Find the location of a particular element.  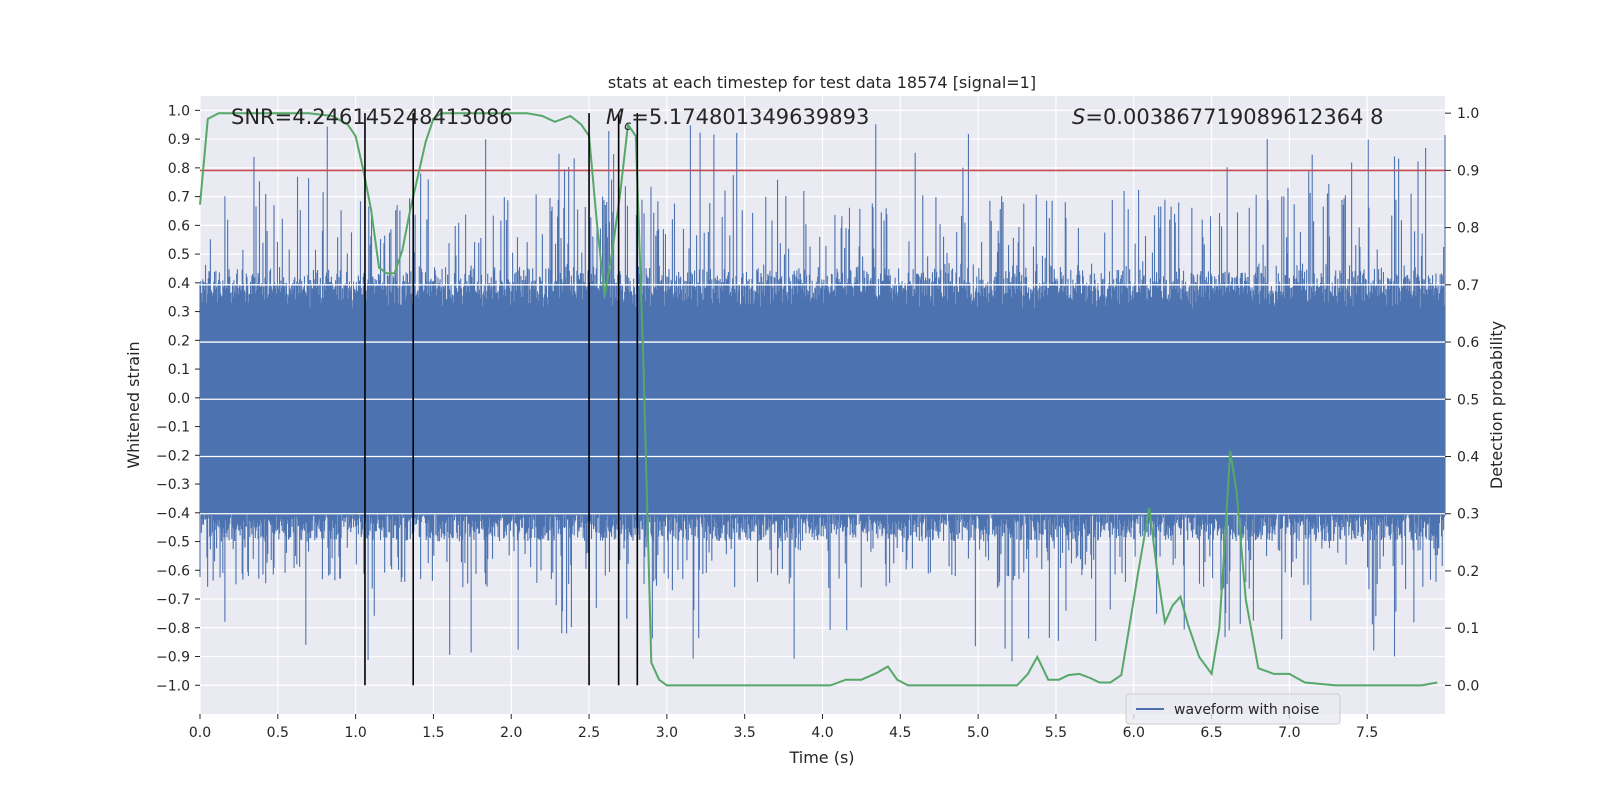

legend-label: waveform with noise is located at coordinates (1246, 710).